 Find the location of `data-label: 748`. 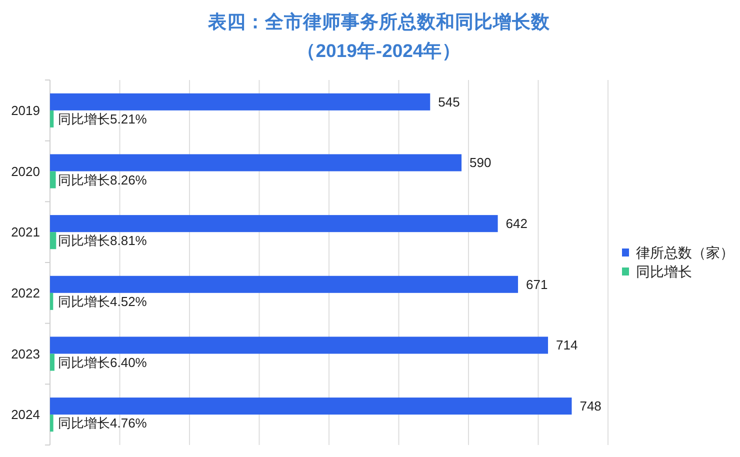

data-label: 748 is located at coordinates (591, 406).